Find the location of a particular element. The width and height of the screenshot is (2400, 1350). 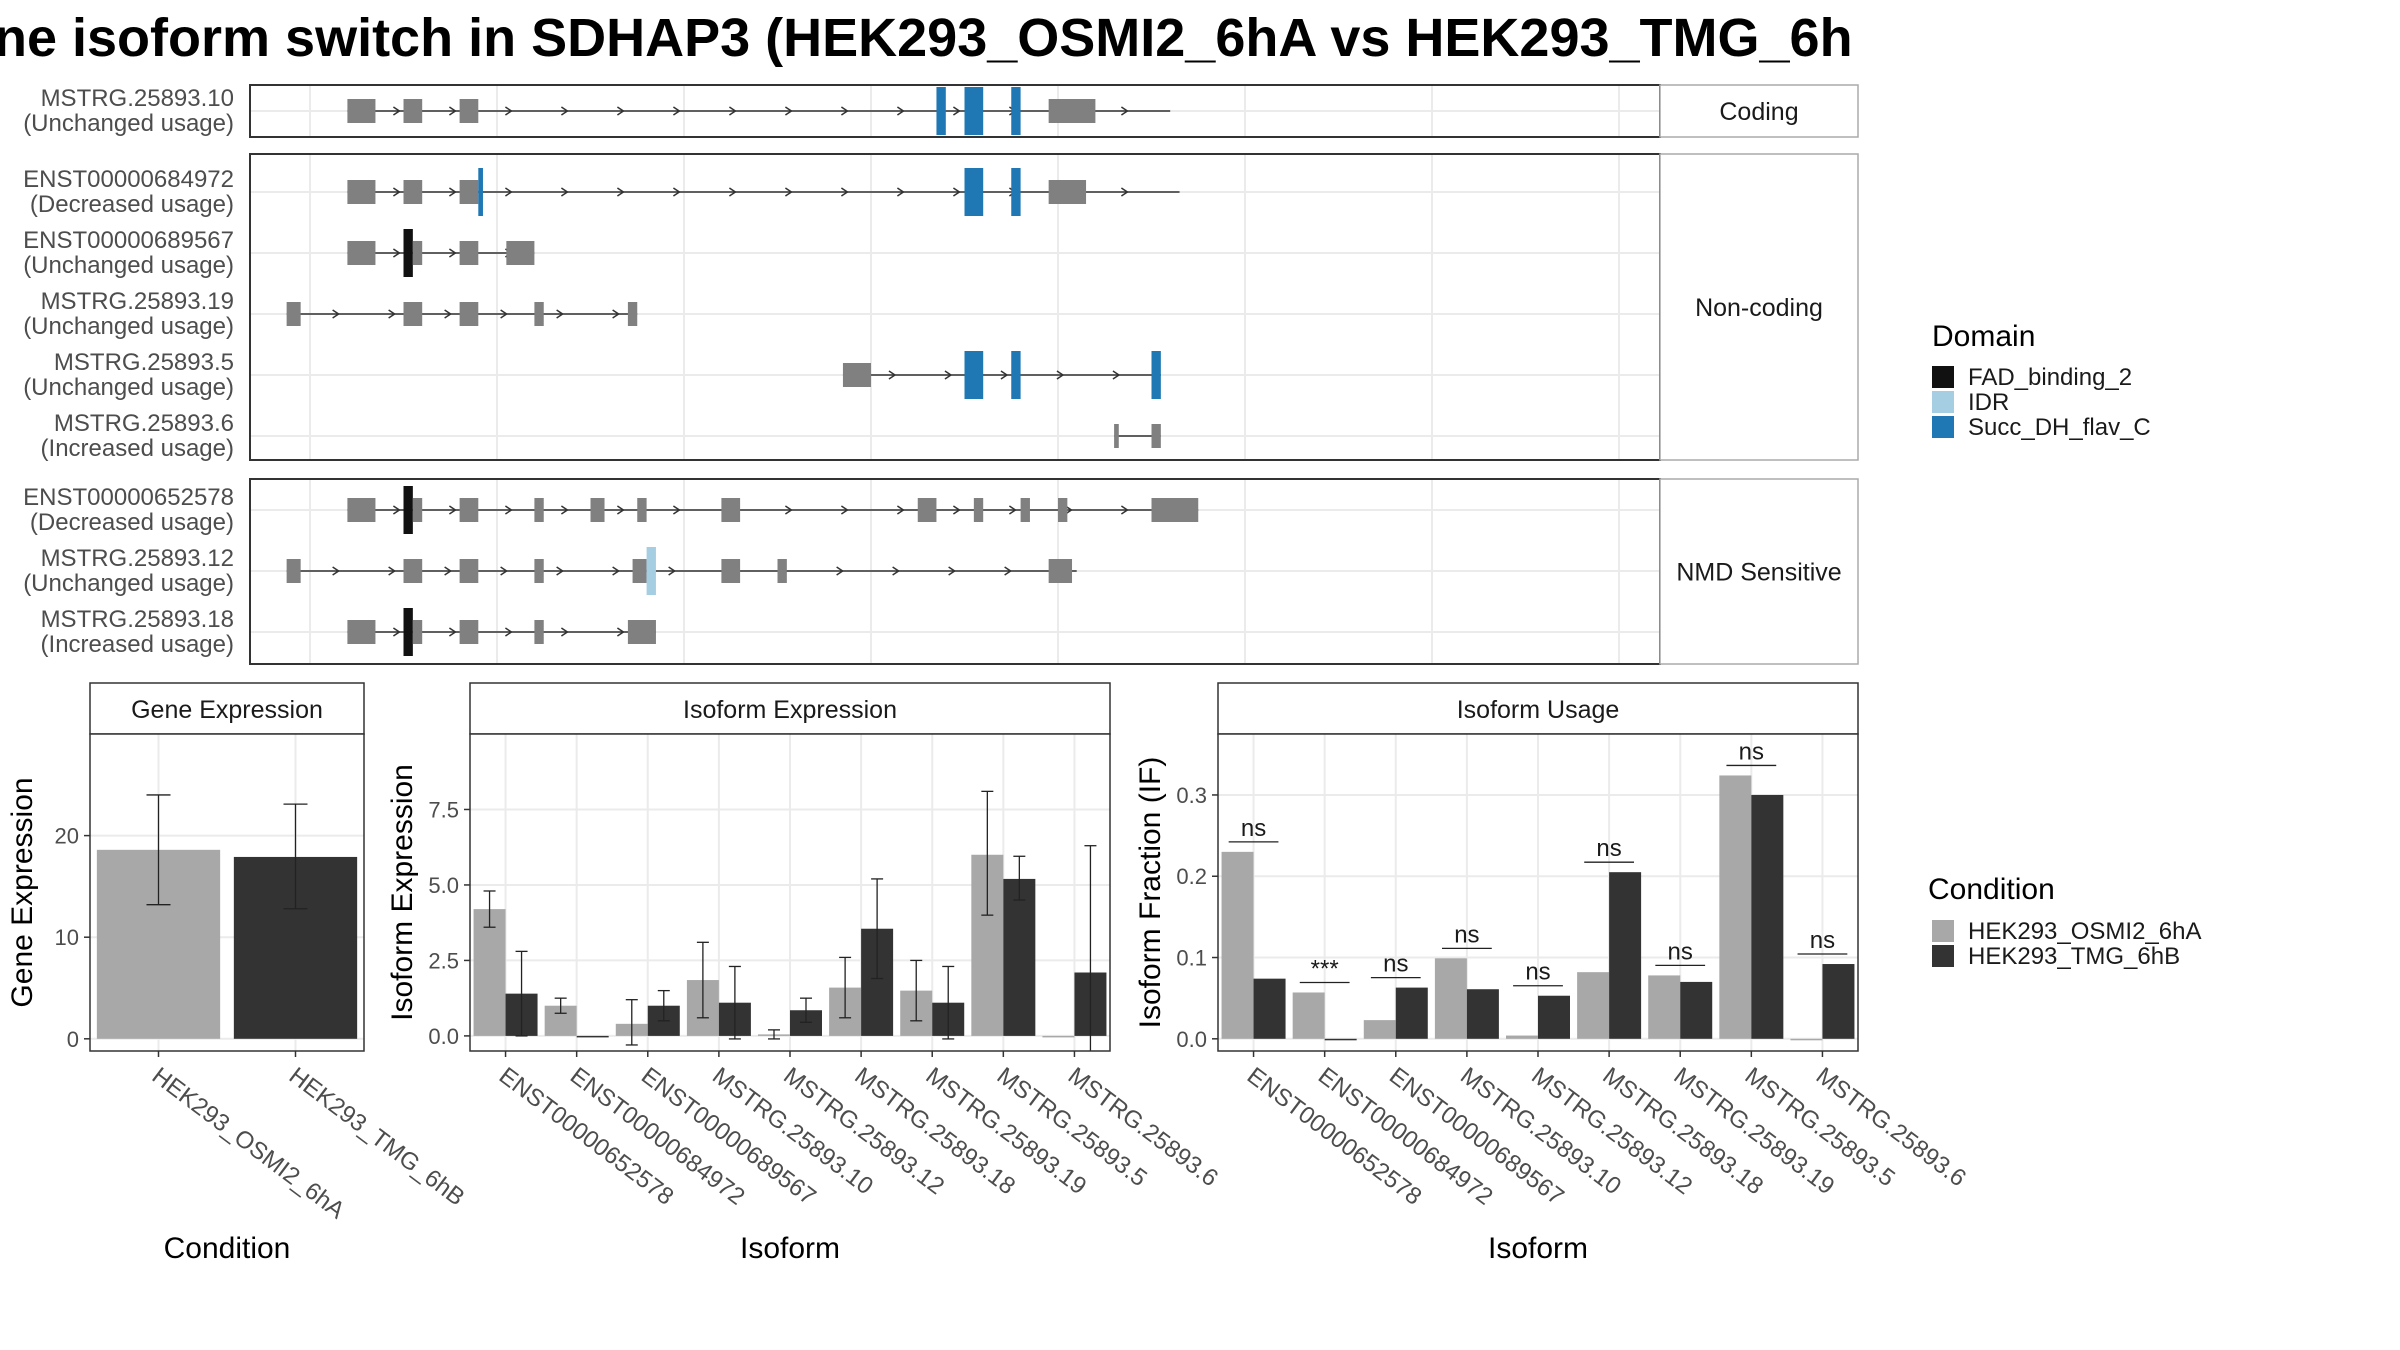

panel-strip is located at coordinates (790, 708).